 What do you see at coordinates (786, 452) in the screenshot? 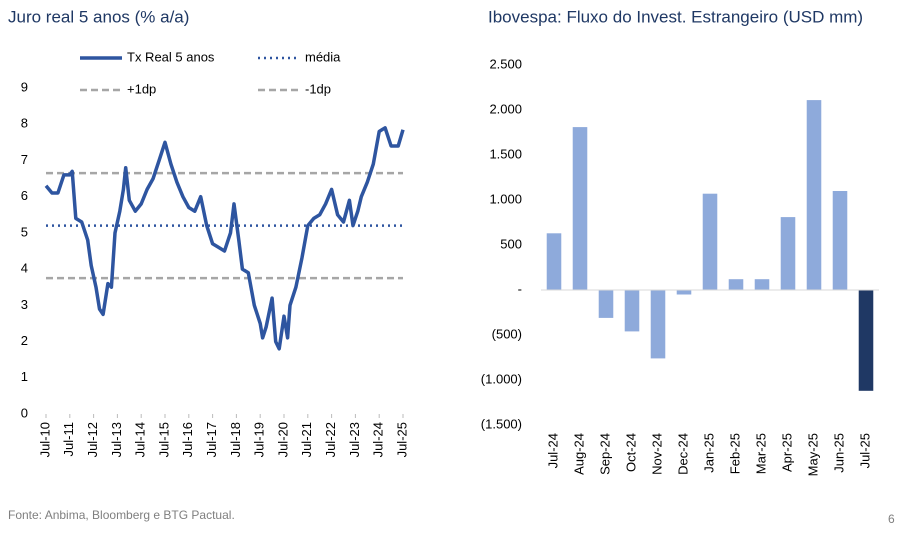
I see `x-tick-label: Apr-25` at bounding box center [786, 452].